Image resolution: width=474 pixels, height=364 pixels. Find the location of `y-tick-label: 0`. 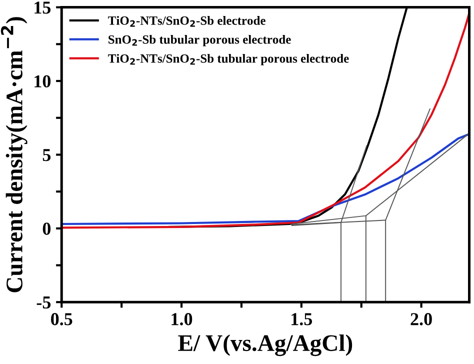

y-tick-label: 0 is located at coordinates (46, 228).